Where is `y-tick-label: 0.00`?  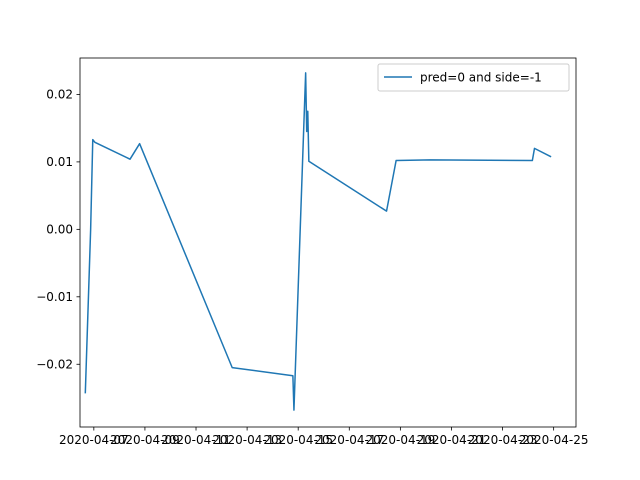 y-tick-label: 0.00 is located at coordinates (59, 230).